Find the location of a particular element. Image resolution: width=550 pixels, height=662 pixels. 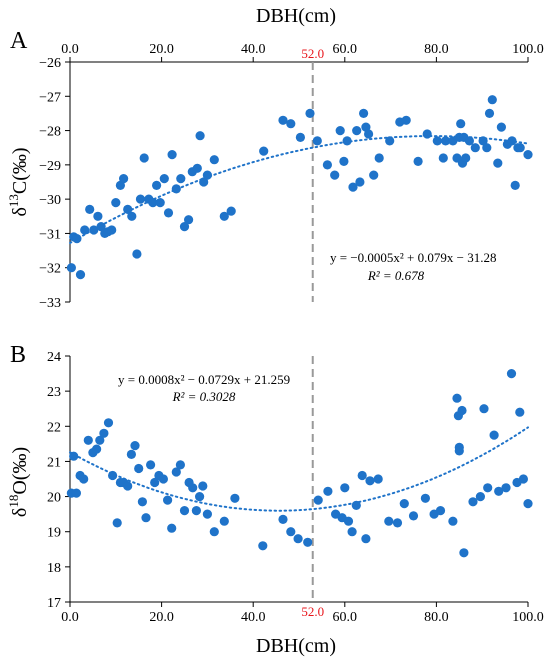

panel-a-x-axis-title: DBH(cm) is located at coordinates (296, 16).